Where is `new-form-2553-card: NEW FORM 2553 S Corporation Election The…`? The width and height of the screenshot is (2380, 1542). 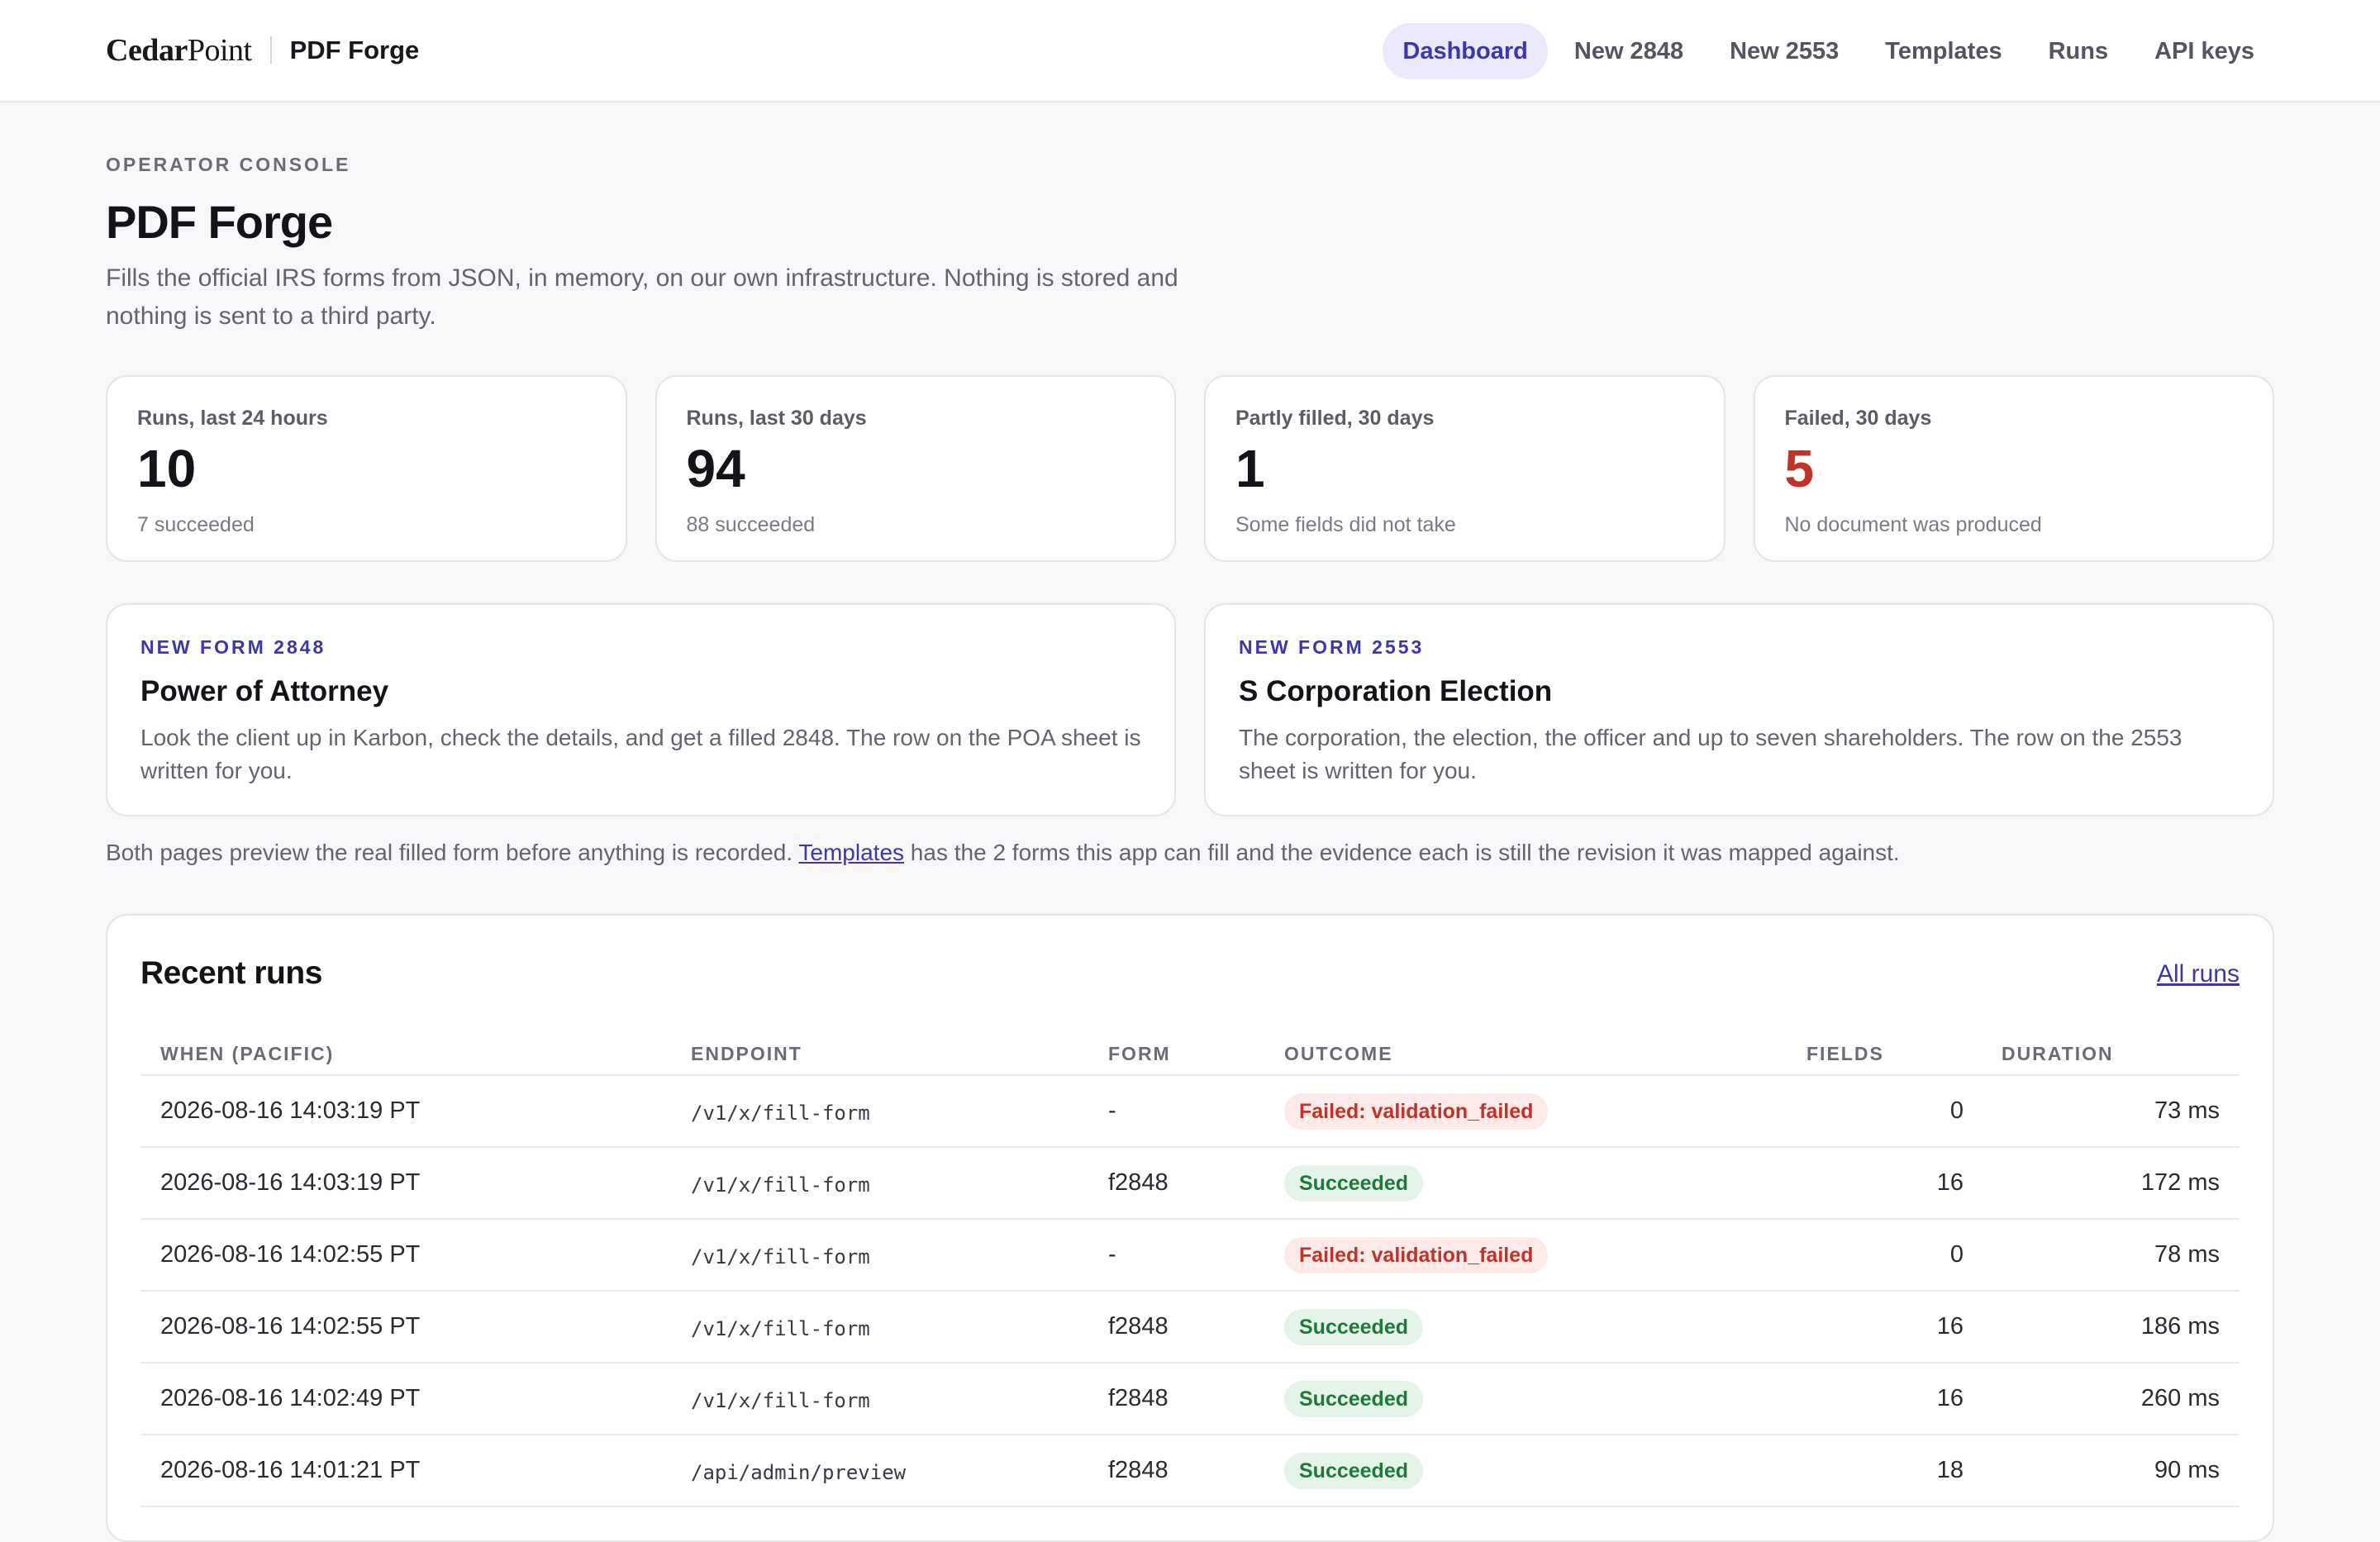
new-form-2553-card: NEW FORM 2553 S Corporation Election The… is located at coordinates (1739, 709).